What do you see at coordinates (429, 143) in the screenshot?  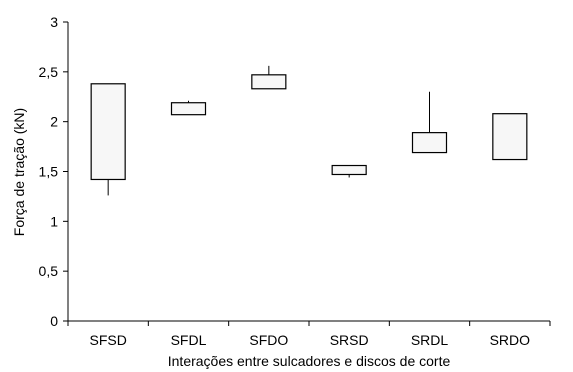 I see `box-srdl` at bounding box center [429, 143].